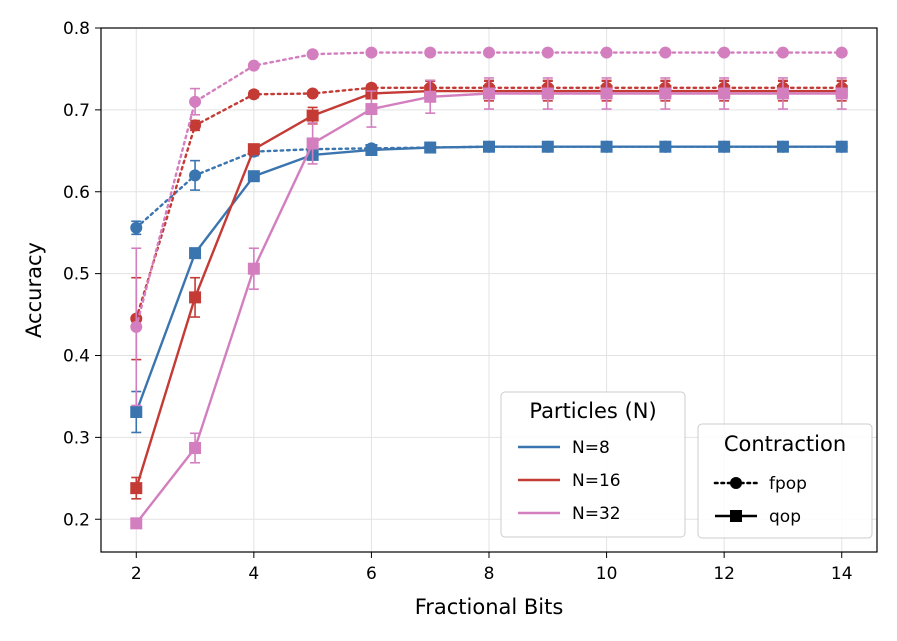 Image resolution: width=897 pixels, height=641 pixels. Describe the element at coordinates (842, 574) in the screenshot. I see `x-tick-label: 14` at that location.